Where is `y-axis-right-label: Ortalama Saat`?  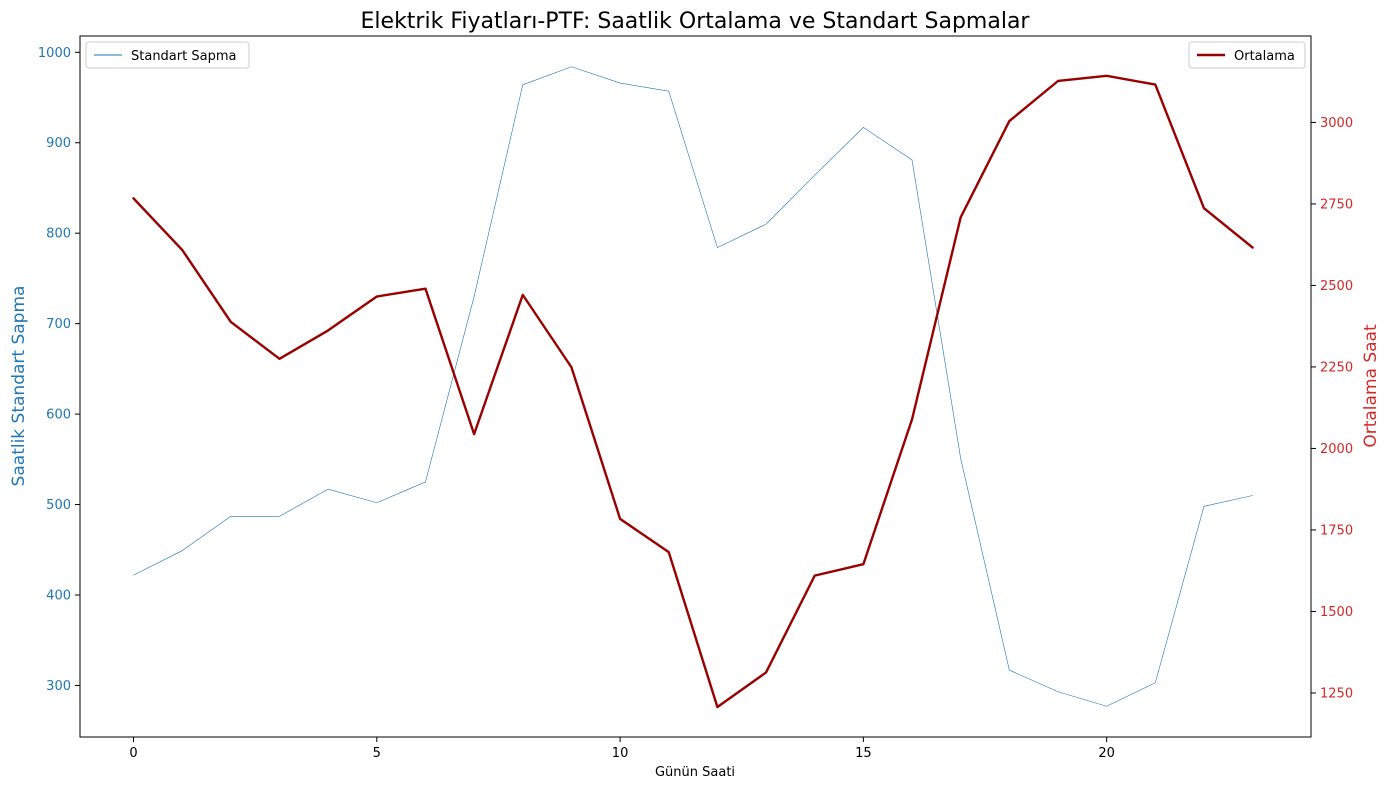 y-axis-right-label: Ortalama Saat is located at coordinates (1371, 386).